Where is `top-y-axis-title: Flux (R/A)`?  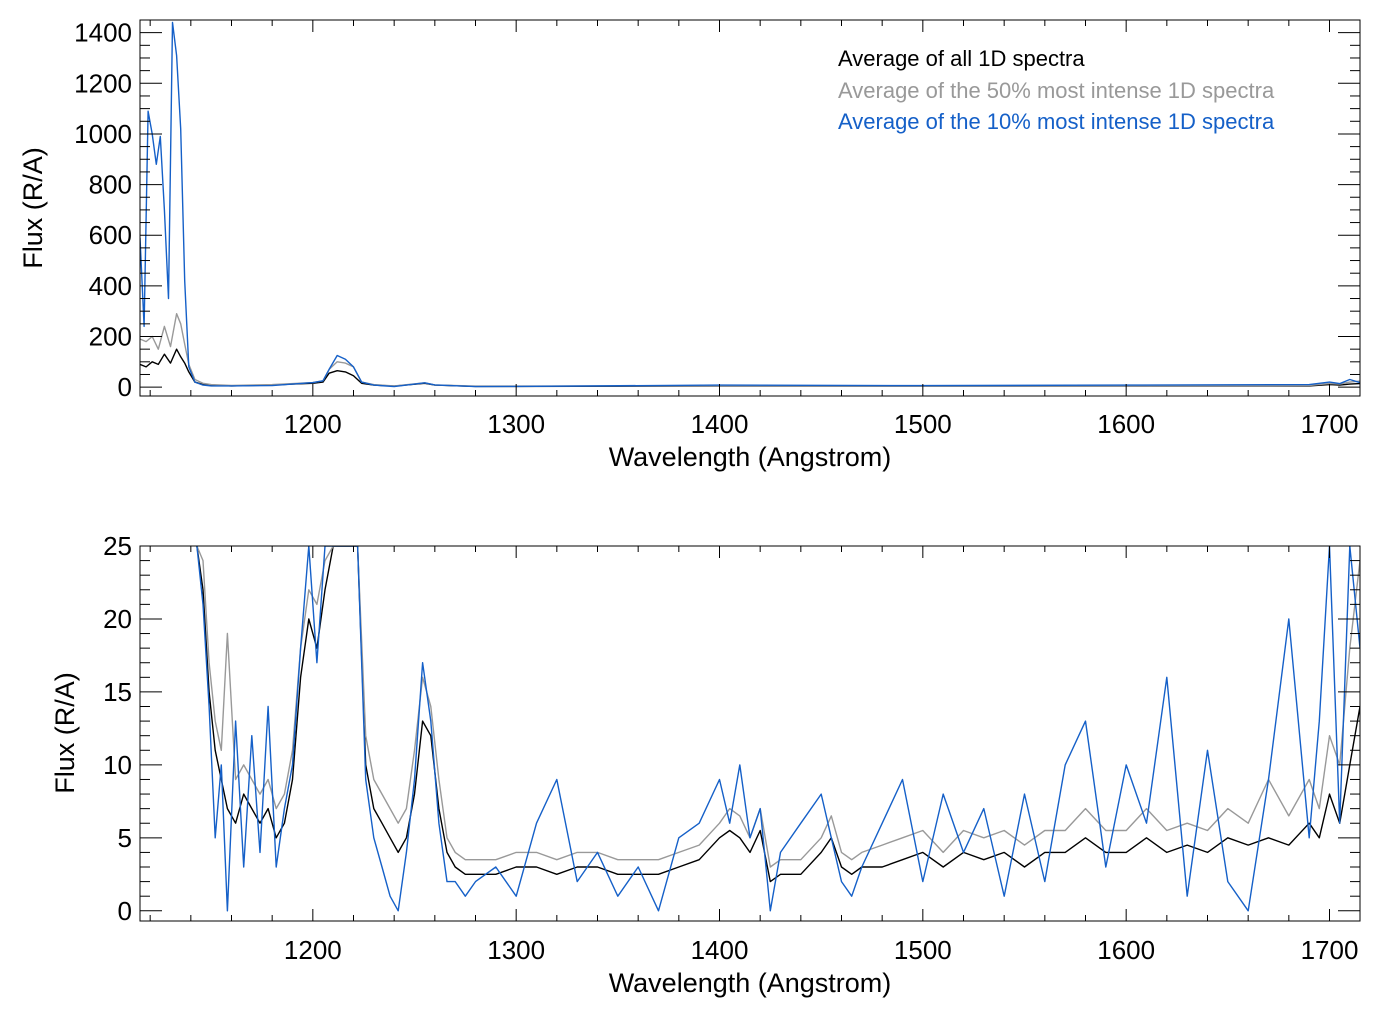
top-y-axis-title: Flux (R/A) is located at coordinates (33, 208).